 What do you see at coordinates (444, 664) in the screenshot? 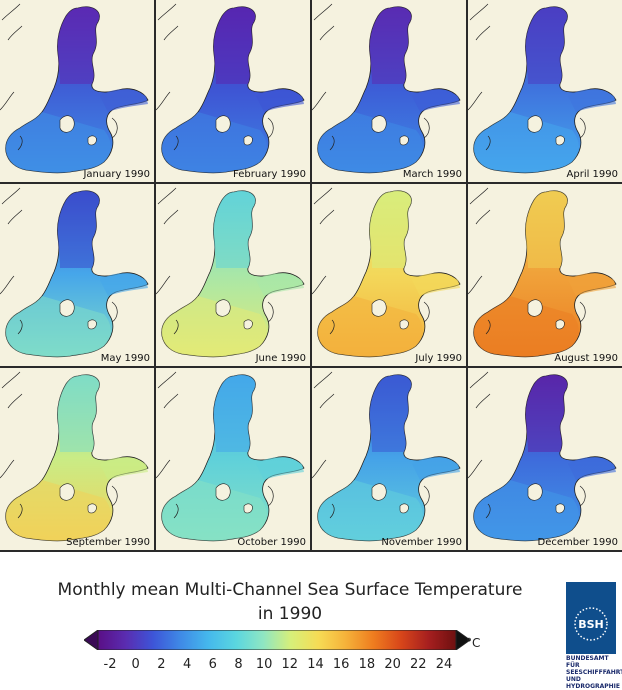
I see `colorbar-tick-label: 24` at bounding box center [444, 664].